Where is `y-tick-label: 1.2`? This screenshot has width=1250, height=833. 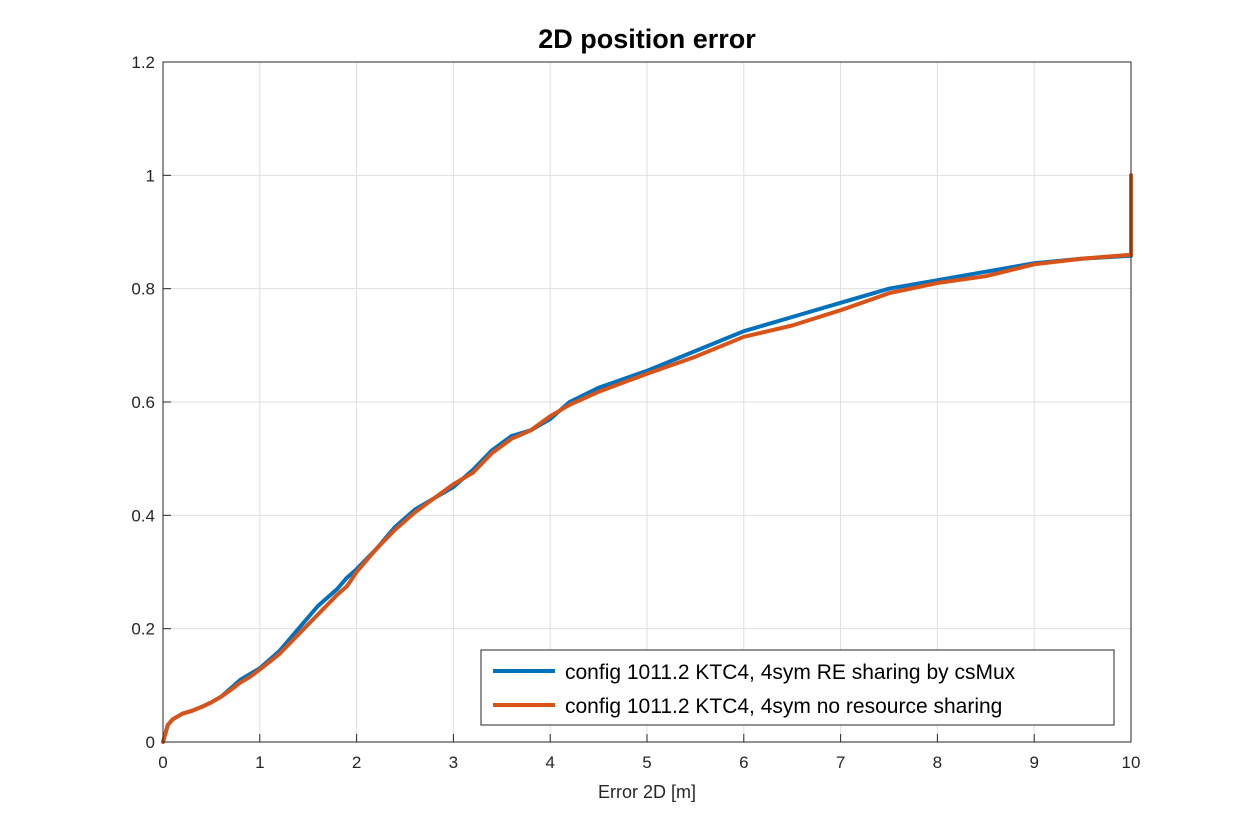
y-tick-label: 1.2 is located at coordinates (143, 62).